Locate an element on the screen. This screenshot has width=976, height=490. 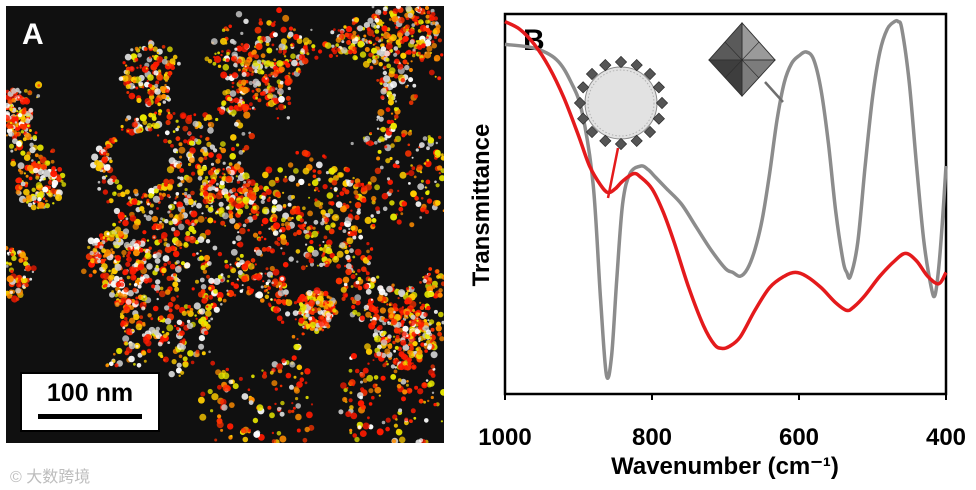
x-axis-ticks: 1000 800 600 400 is located at coordinates (722, 422).